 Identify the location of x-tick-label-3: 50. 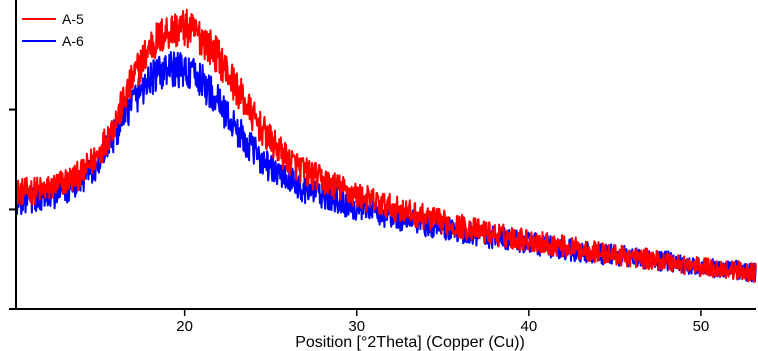
(701, 326).